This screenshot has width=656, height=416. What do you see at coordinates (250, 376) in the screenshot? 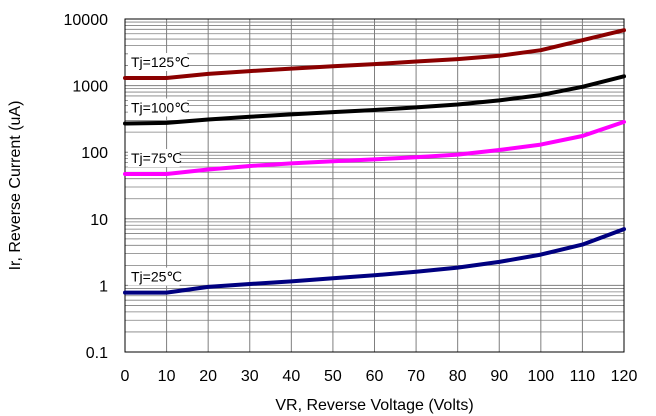
I see `x-tick-label: 30` at bounding box center [250, 376].